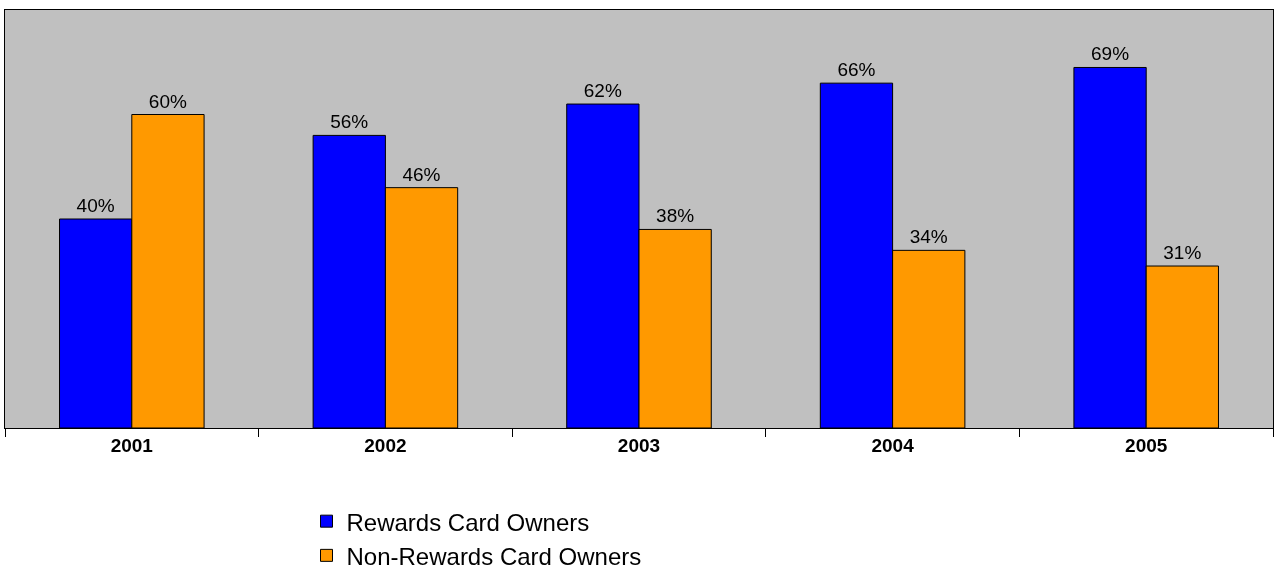  Describe the element at coordinates (1146, 445) in the screenshot. I see `x-tick-label: 2005` at that location.